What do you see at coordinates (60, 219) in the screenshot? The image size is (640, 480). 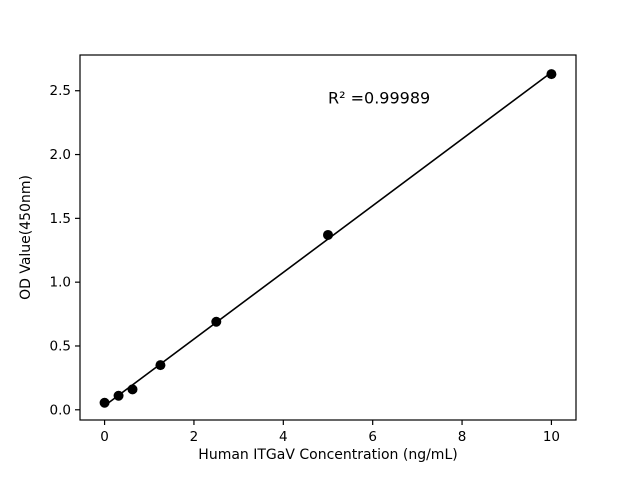 I see `y-tick-label: 1.5` at bounding box center [60, 219].